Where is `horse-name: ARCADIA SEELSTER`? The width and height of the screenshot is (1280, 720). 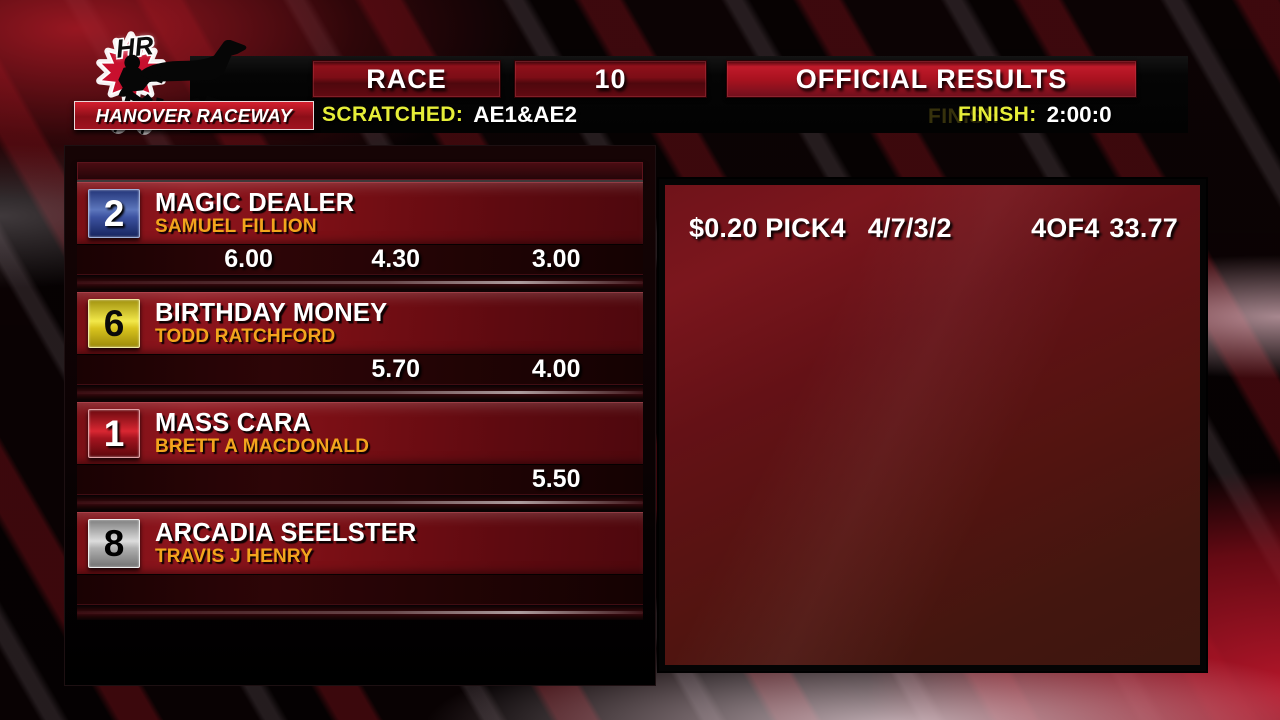
horse-name: ARCADIA SEELSTER is located at coordinates (286, 533).